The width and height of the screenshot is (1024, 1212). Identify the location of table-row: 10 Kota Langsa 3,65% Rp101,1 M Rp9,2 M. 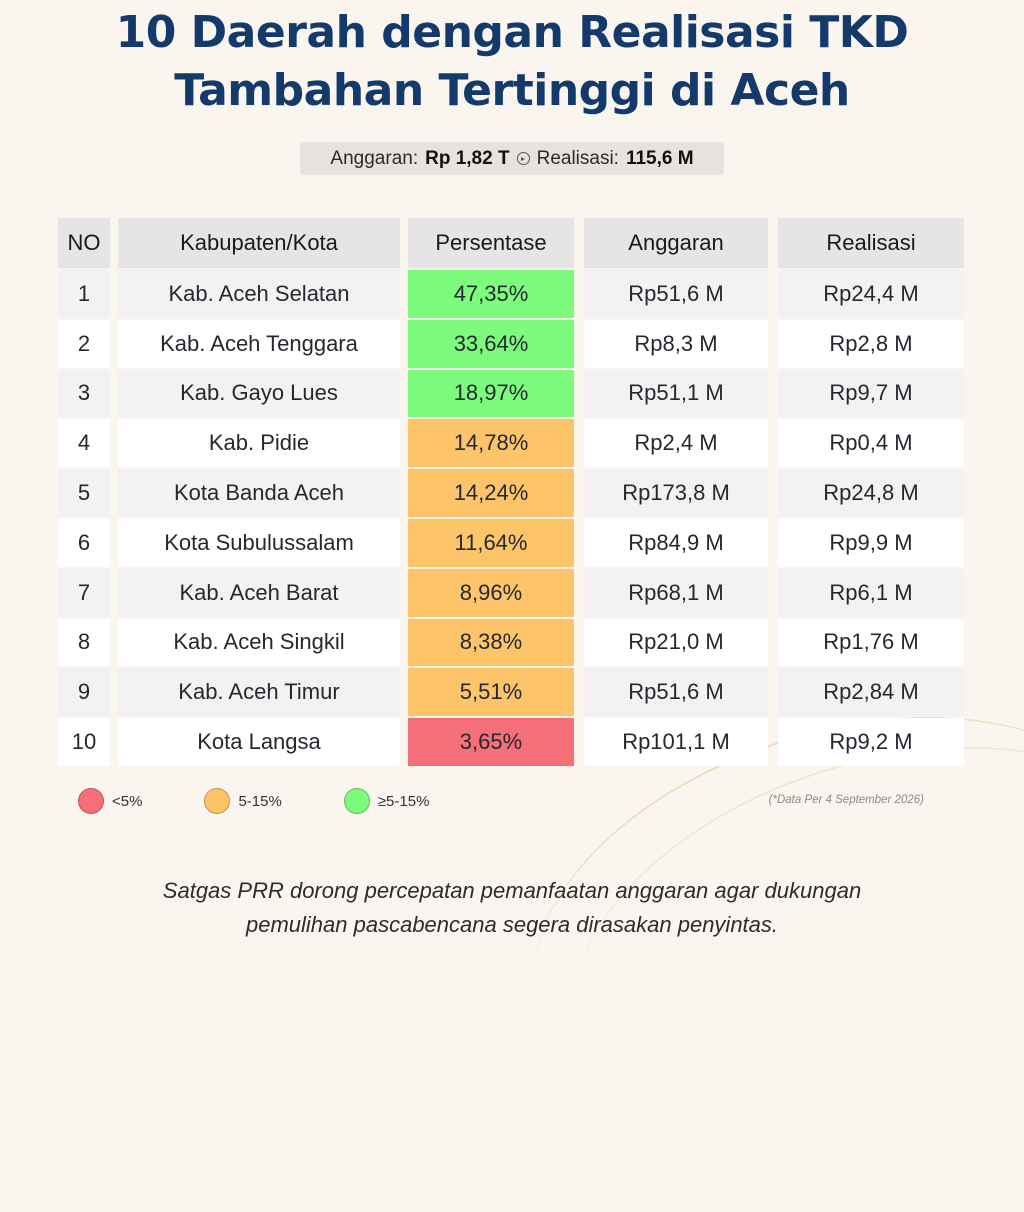
(511, 742).